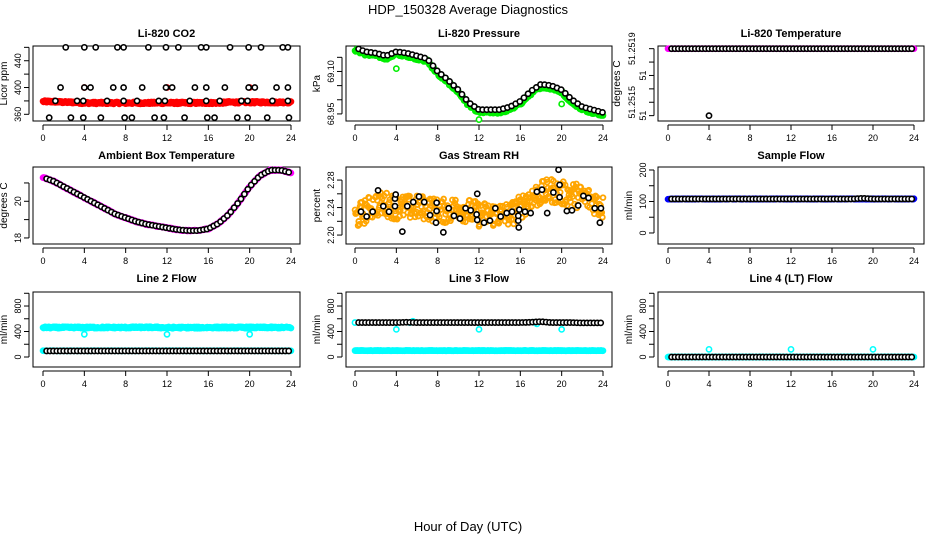 This screenshot has height=545, width=936. What do you see at coordinates (792, 199) in the screenshot?
I see `series-sample-points` at bounding box center [792, 199].